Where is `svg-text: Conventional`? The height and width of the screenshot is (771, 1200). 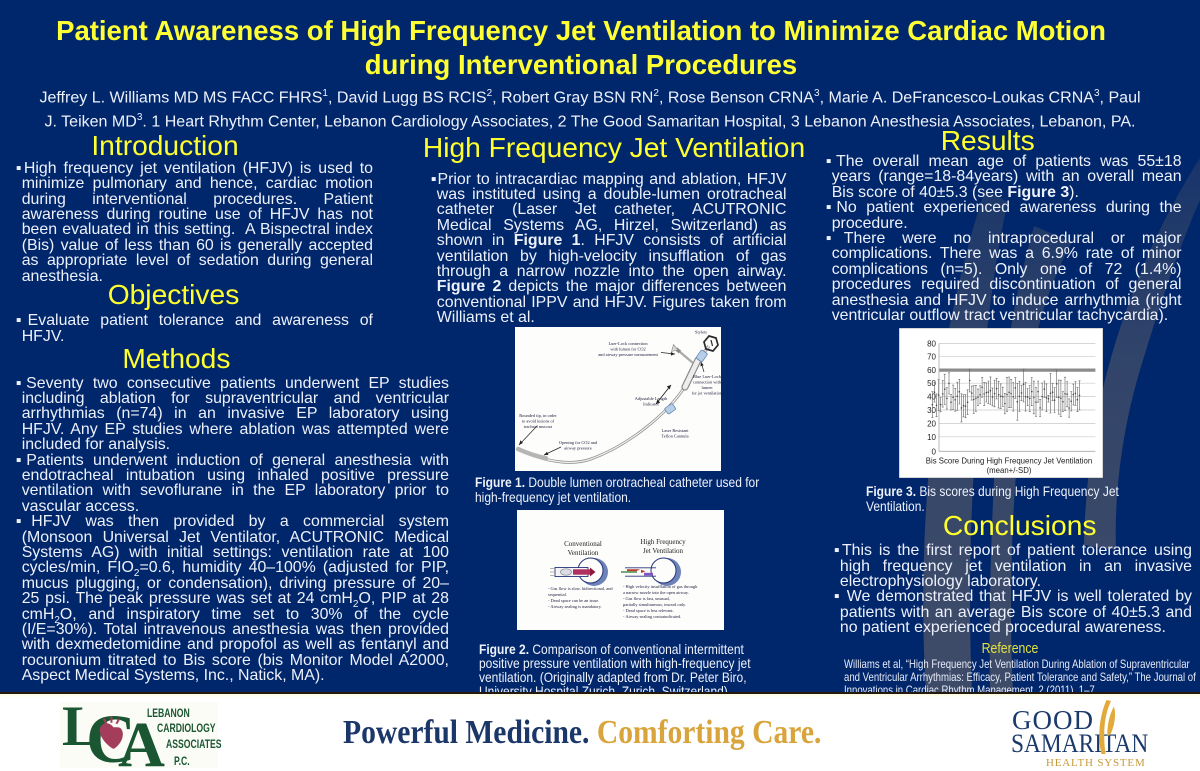
svg-text: Conventional is located at coordinates (583, 544).